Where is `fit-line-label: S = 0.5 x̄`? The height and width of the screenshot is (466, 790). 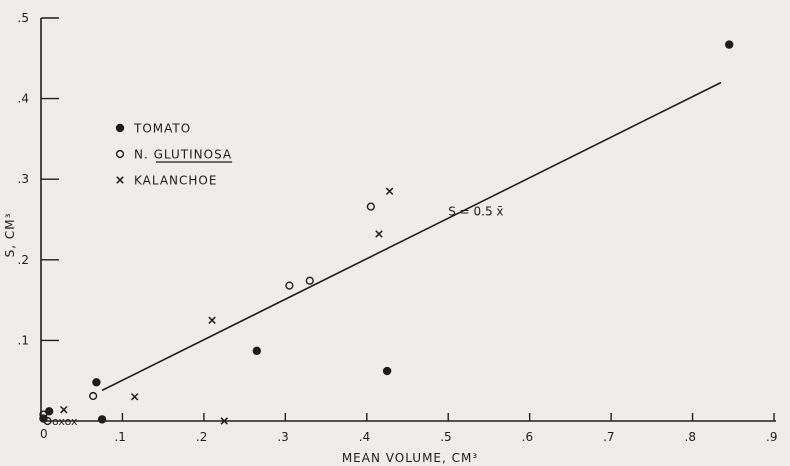 fit-line-label: S = 0.5 x̄ is located at coordinates (475, 211).